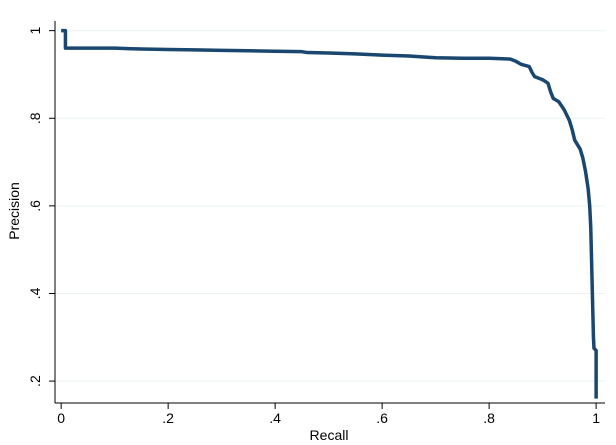 This screenshot has height=445, width=616. I want to click on x-tick-label-1: .2, so click(168, 418).